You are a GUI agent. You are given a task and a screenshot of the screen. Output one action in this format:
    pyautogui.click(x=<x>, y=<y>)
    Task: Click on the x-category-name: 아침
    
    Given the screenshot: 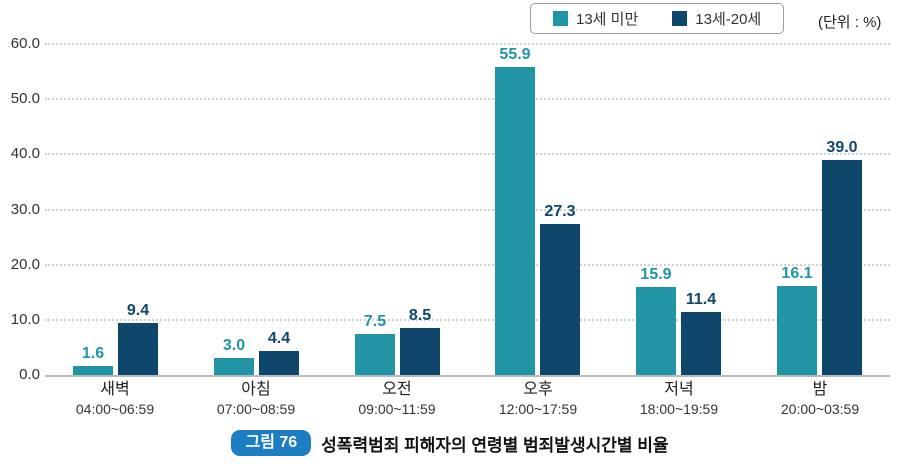 What is the action you would take?
    pyautogui.click(x=256, y=389)
    